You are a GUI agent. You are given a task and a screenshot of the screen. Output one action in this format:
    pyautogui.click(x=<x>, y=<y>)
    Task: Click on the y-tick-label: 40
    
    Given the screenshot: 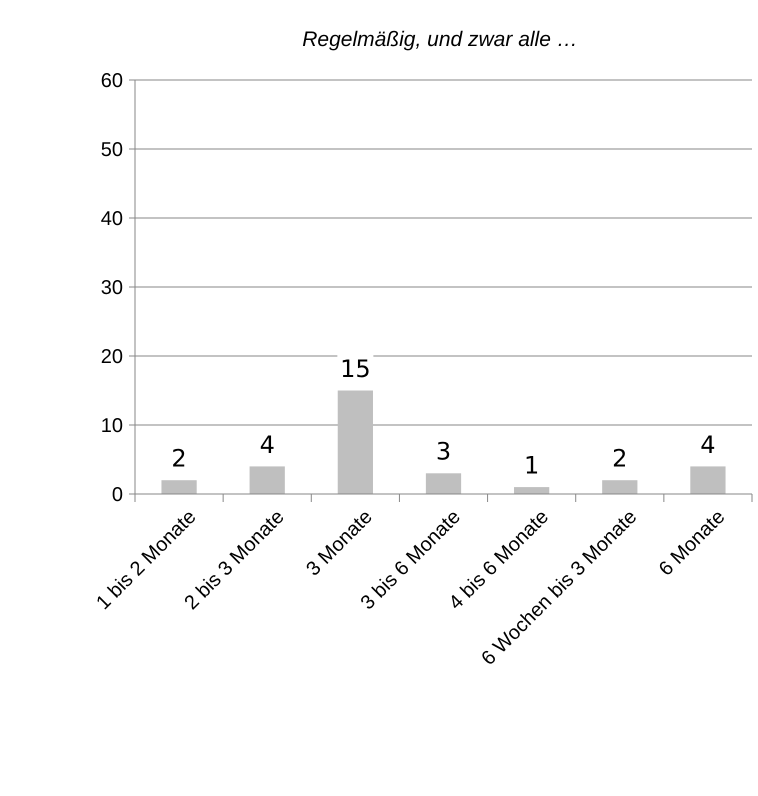 What is the action you would take?
    pyautogui.click(x=111, y=219)
    